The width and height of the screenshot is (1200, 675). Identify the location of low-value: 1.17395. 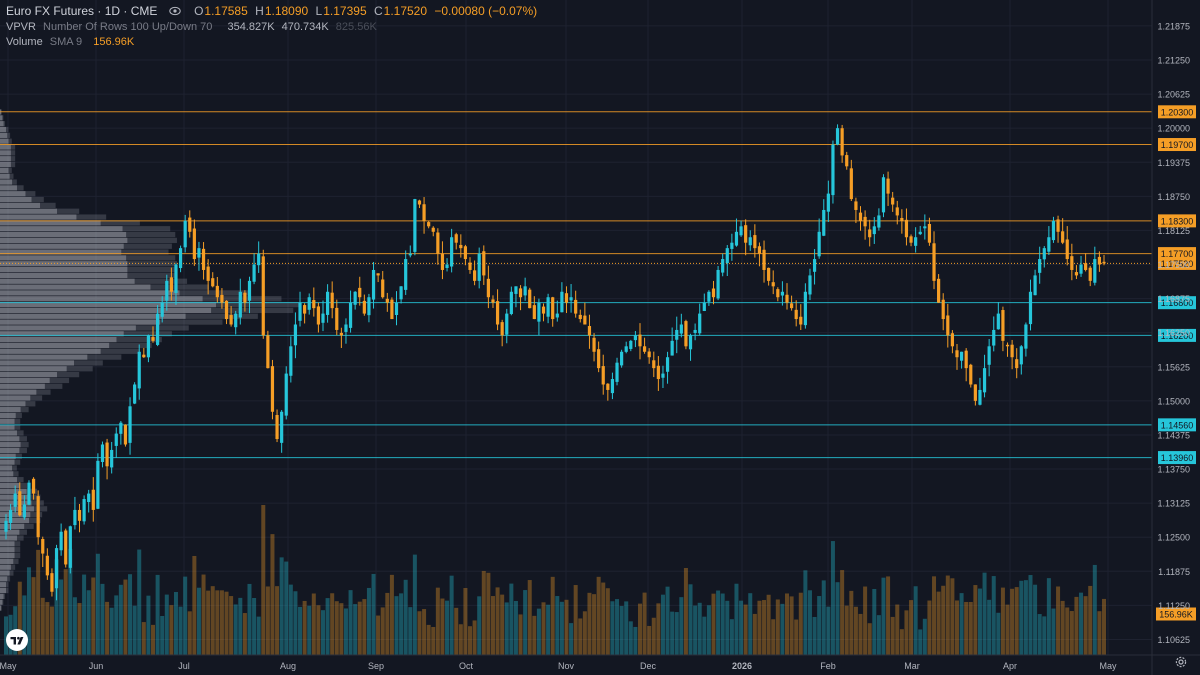
(345, 11).